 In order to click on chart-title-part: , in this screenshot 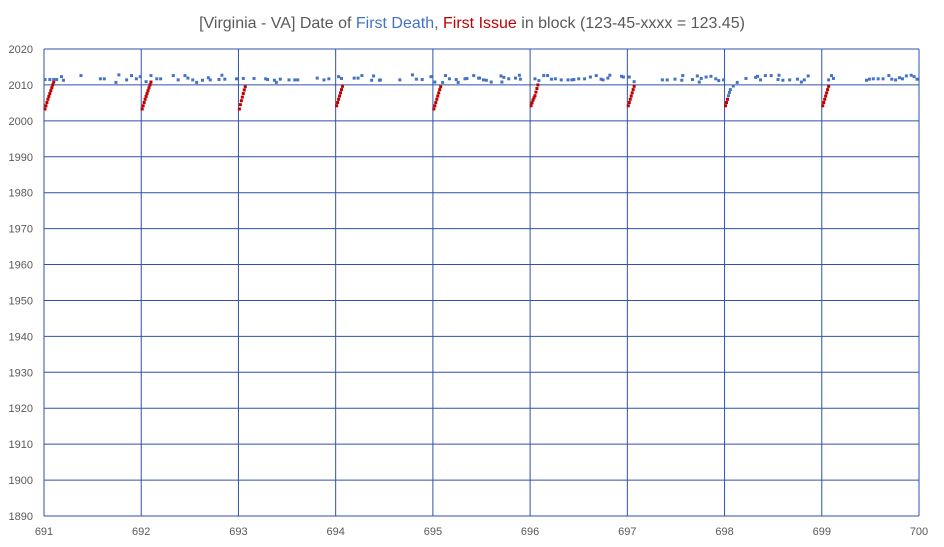, I will do `click(438, 23)`.